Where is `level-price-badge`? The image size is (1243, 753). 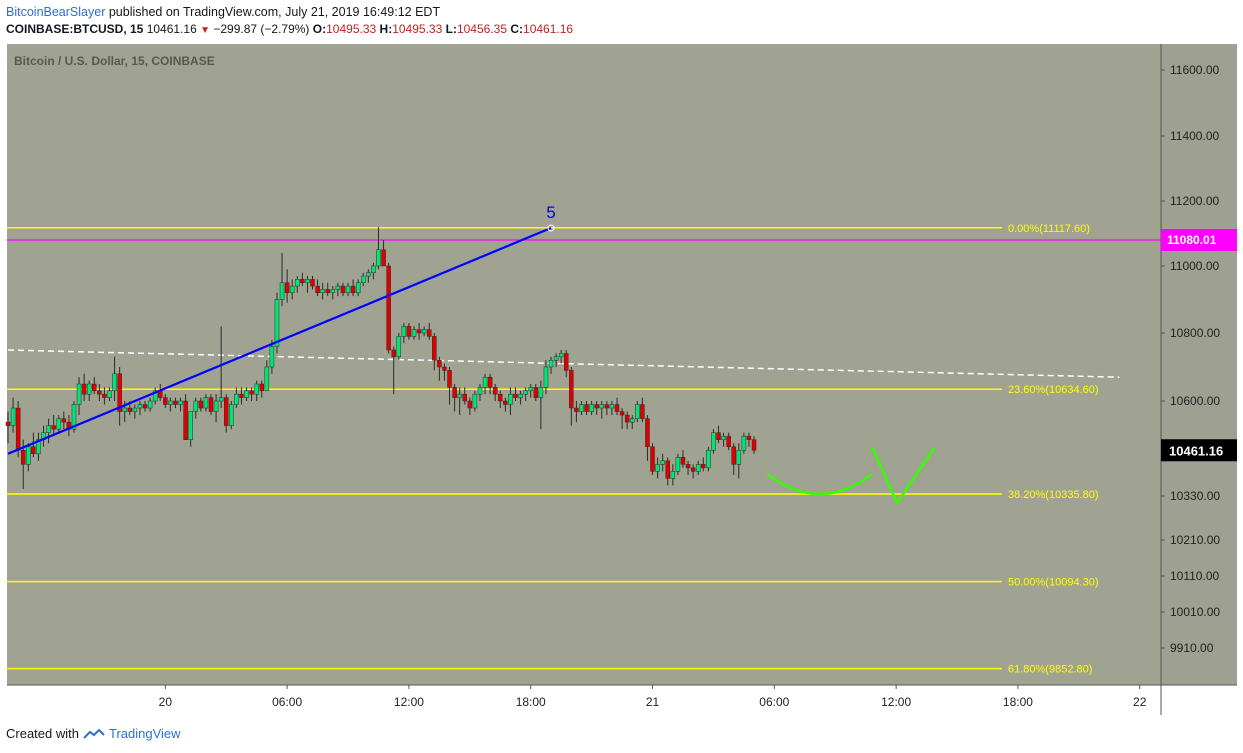 level-price-badge is located at coordinates (1199, 239).